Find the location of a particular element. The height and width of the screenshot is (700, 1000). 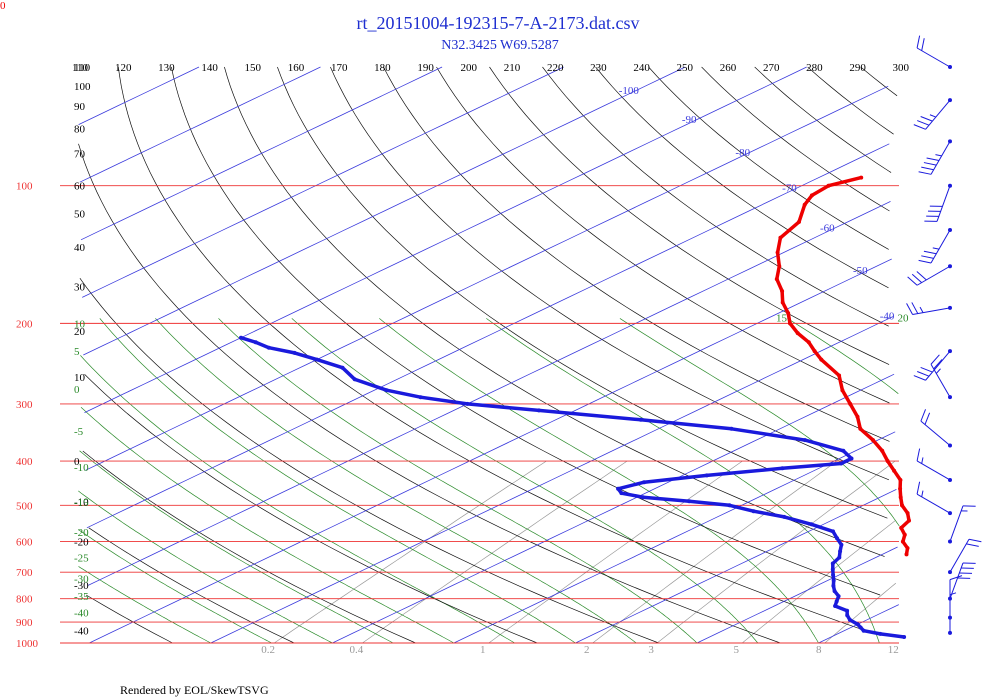

theta-top-label: 200 is located at coordinates (469, 68).